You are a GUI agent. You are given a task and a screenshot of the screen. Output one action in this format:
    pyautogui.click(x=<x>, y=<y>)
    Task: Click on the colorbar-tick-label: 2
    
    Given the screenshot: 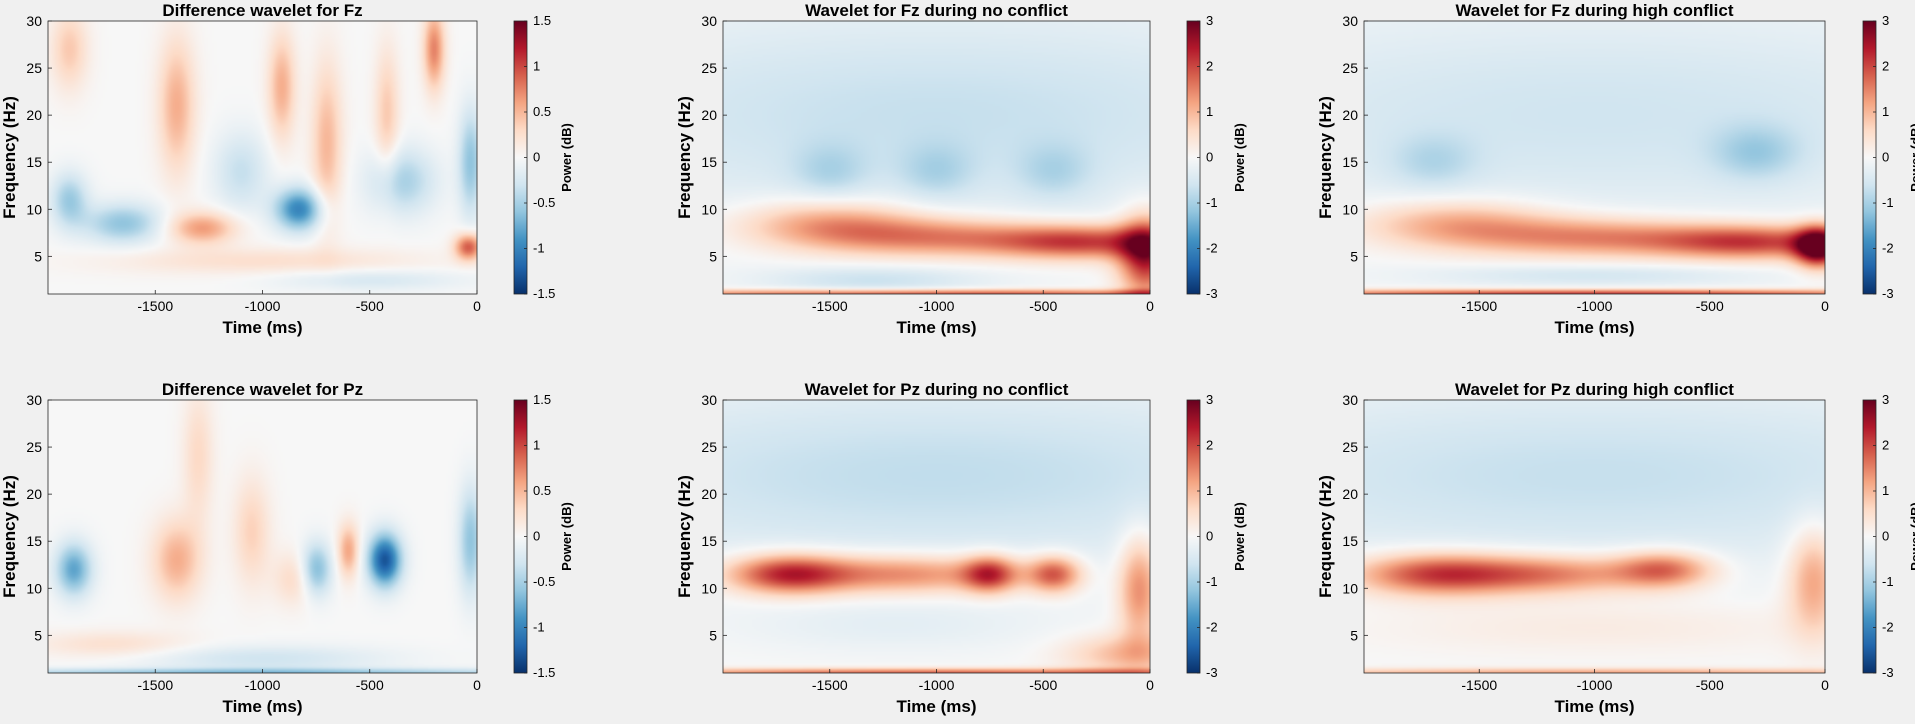 What is the action you would take?
    pyautogui.click(x=1209, y=445)
    